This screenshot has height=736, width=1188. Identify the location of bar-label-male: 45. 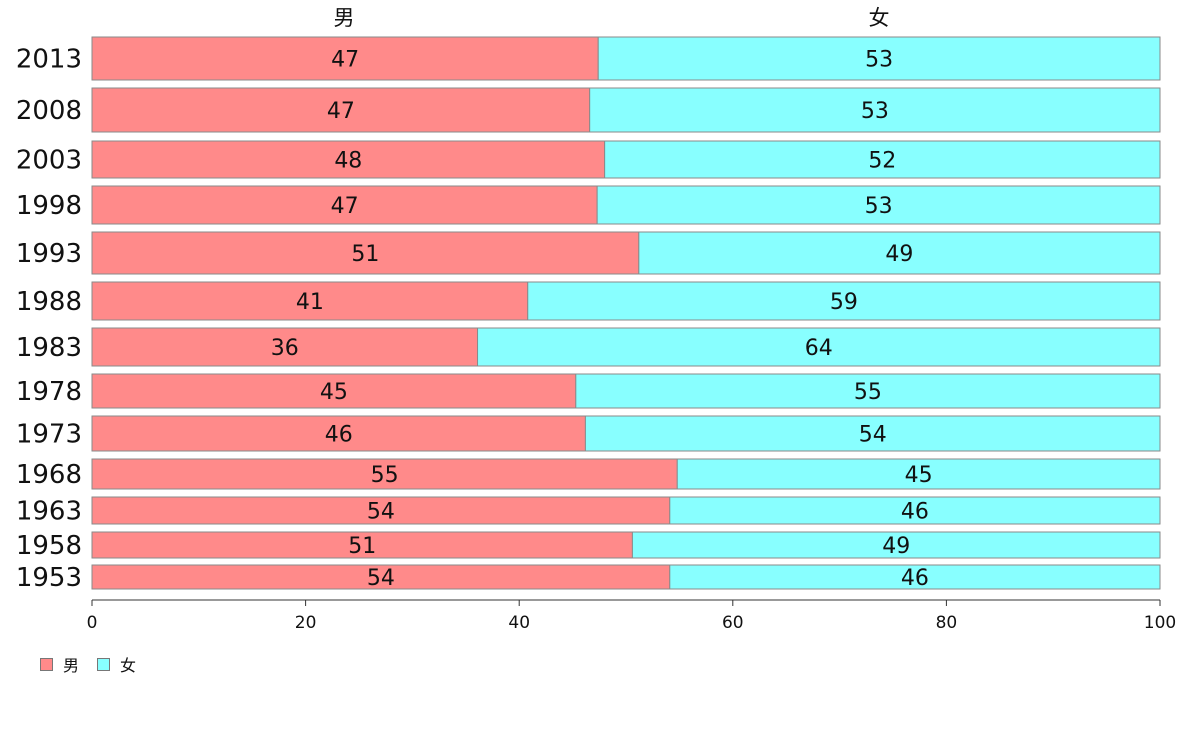
(334, 392).